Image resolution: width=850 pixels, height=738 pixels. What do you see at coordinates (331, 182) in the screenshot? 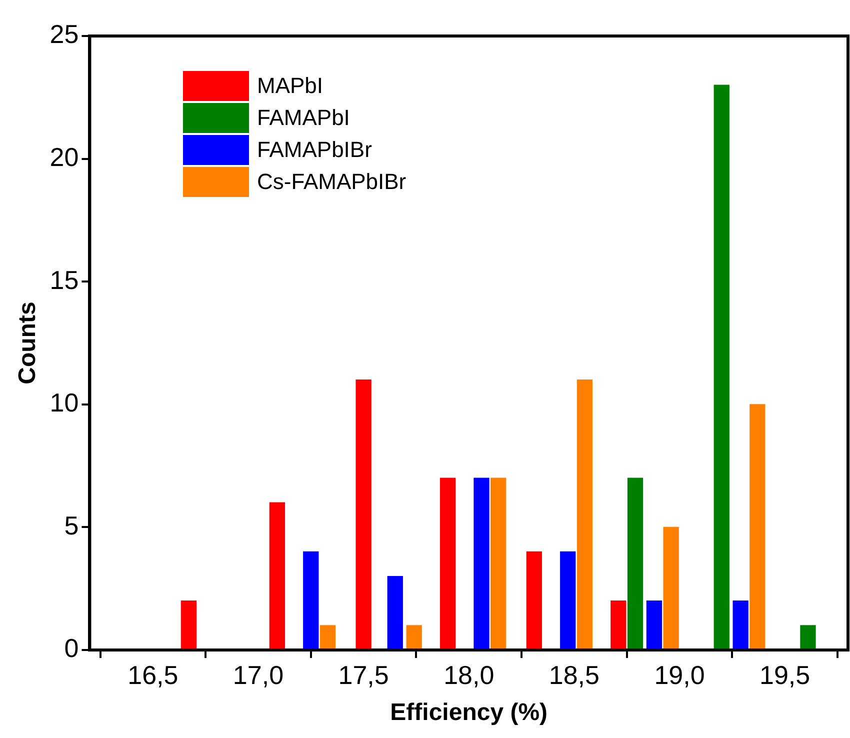
I see `legend-label: Cs-FAMAPbIBr` at bounding box center [331, 182].